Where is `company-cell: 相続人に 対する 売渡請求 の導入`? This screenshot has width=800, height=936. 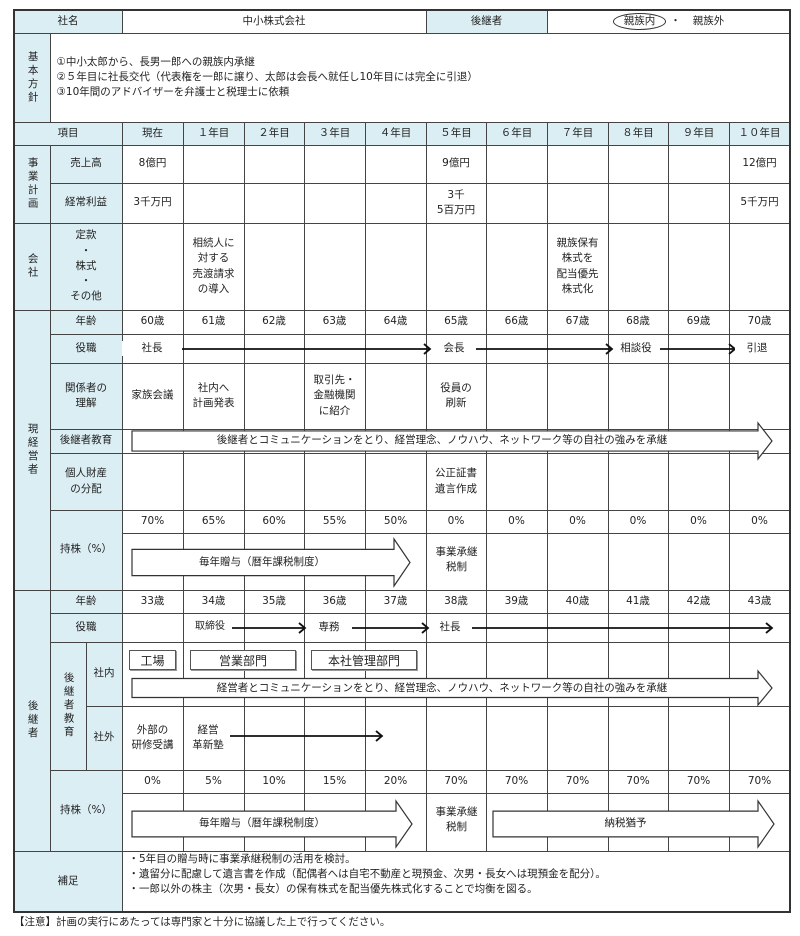
company-cell: 相続人に 対する 売渡請求 の導入 is located at coordinates (213, 266).